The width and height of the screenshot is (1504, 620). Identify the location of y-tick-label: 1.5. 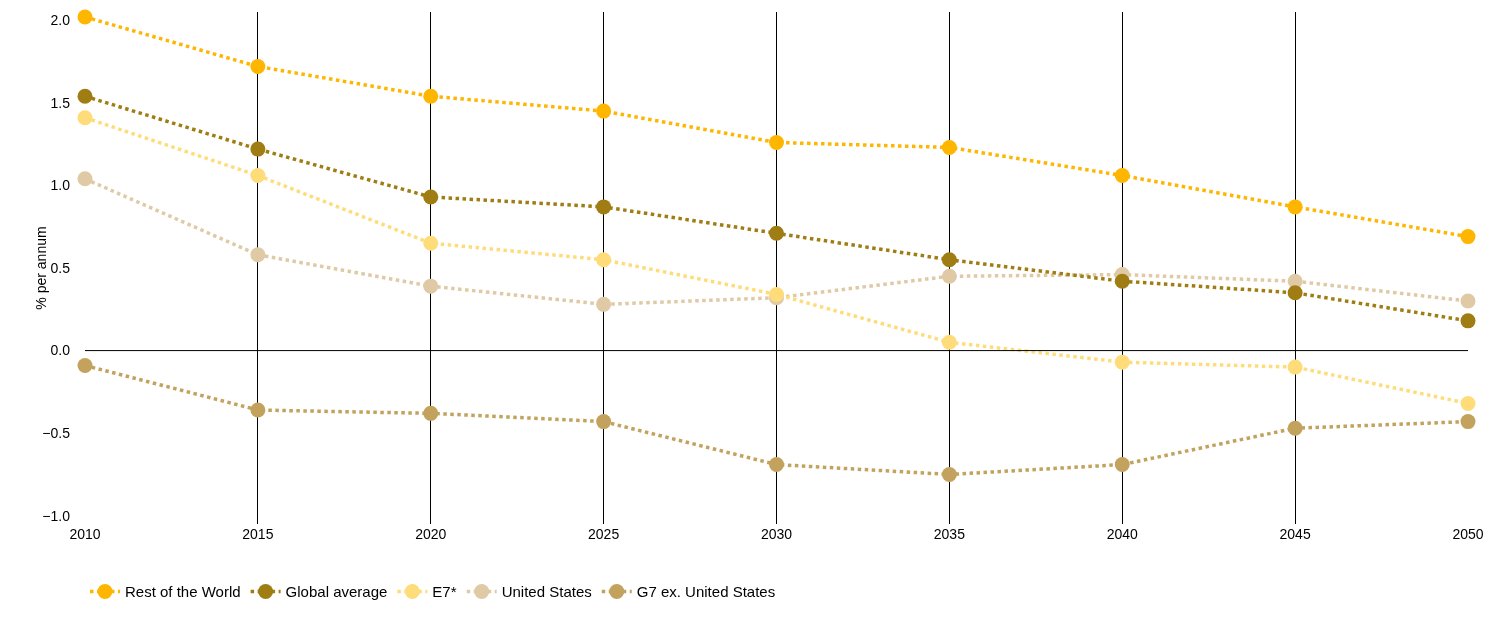
(60, 102).